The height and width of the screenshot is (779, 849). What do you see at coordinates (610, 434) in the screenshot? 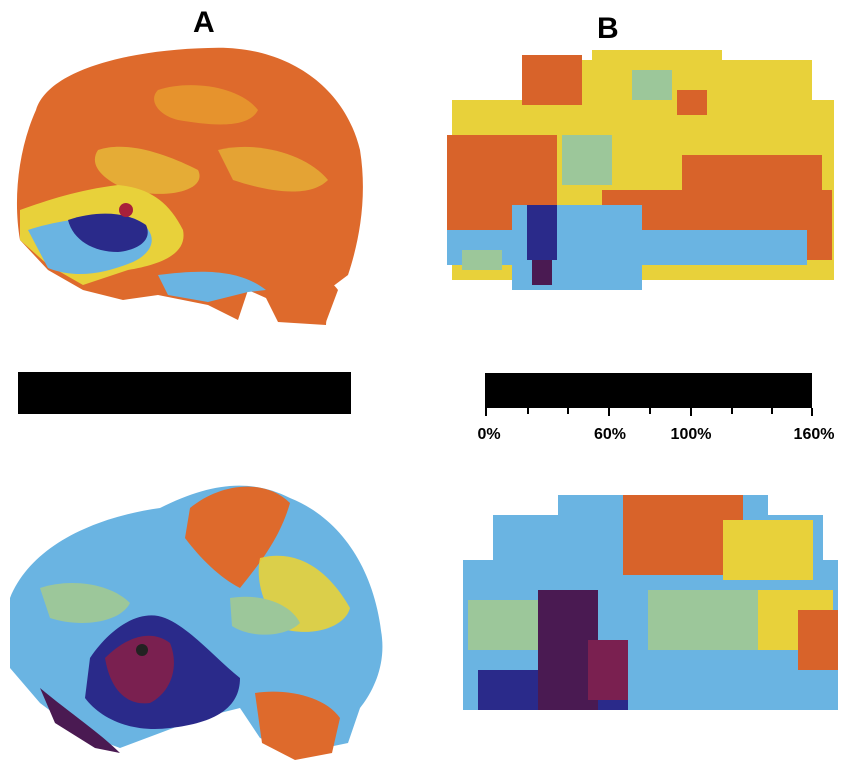
I see `scale-label-60: 60%` at bounding box center [610, 434].